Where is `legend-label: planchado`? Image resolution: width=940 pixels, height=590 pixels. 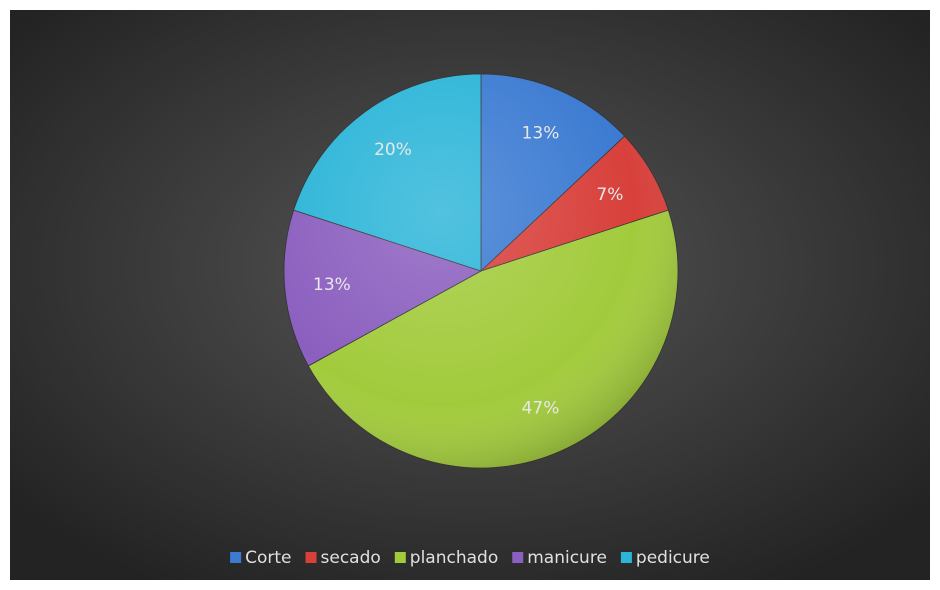 legend-label: planchado is located at coordinates (454, 558).